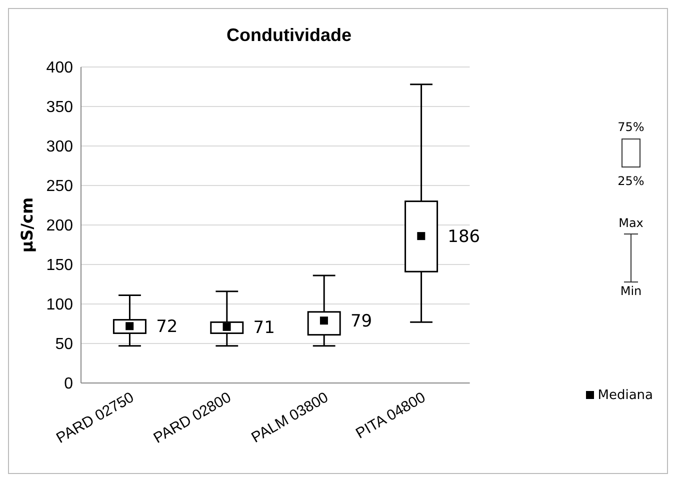 This screenshot has width=678, height=484. Describe the element at coordinates (64, 345) in the screenshot. I see `y-tick-label: 50` at that location.